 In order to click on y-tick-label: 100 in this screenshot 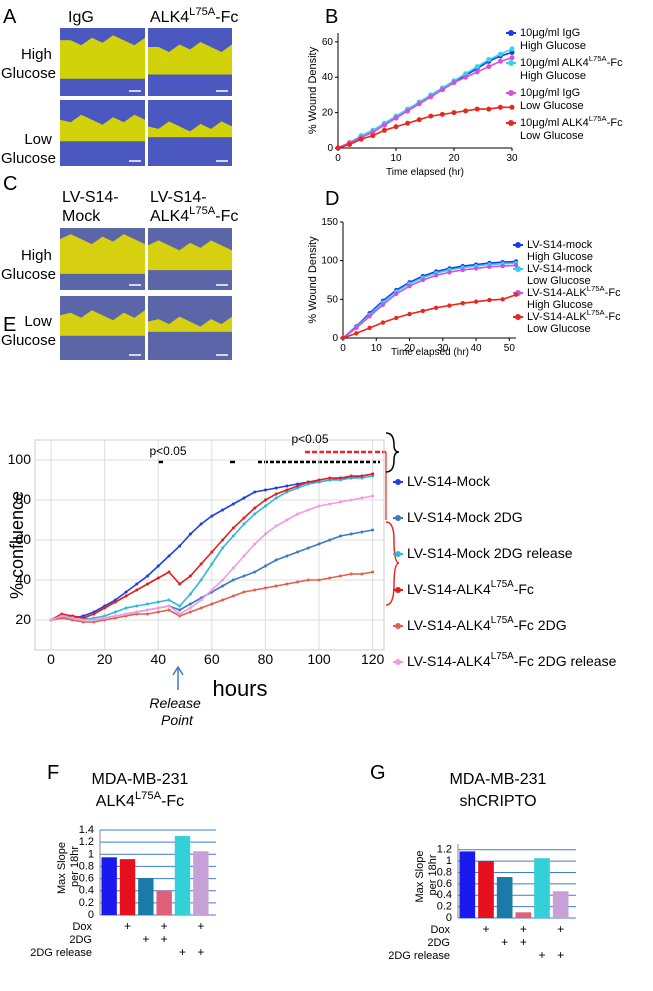, I will do `click(20, 459)`.